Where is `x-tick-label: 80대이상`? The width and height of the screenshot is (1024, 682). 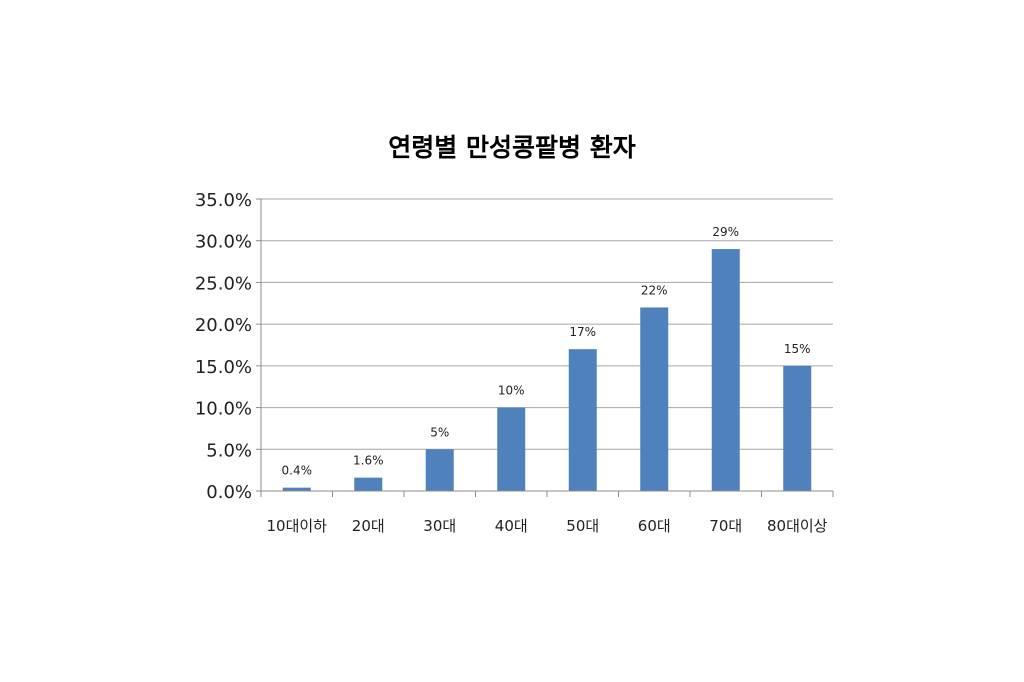
x-tick-label: 80대이상 is located at coordinates (797, 526).